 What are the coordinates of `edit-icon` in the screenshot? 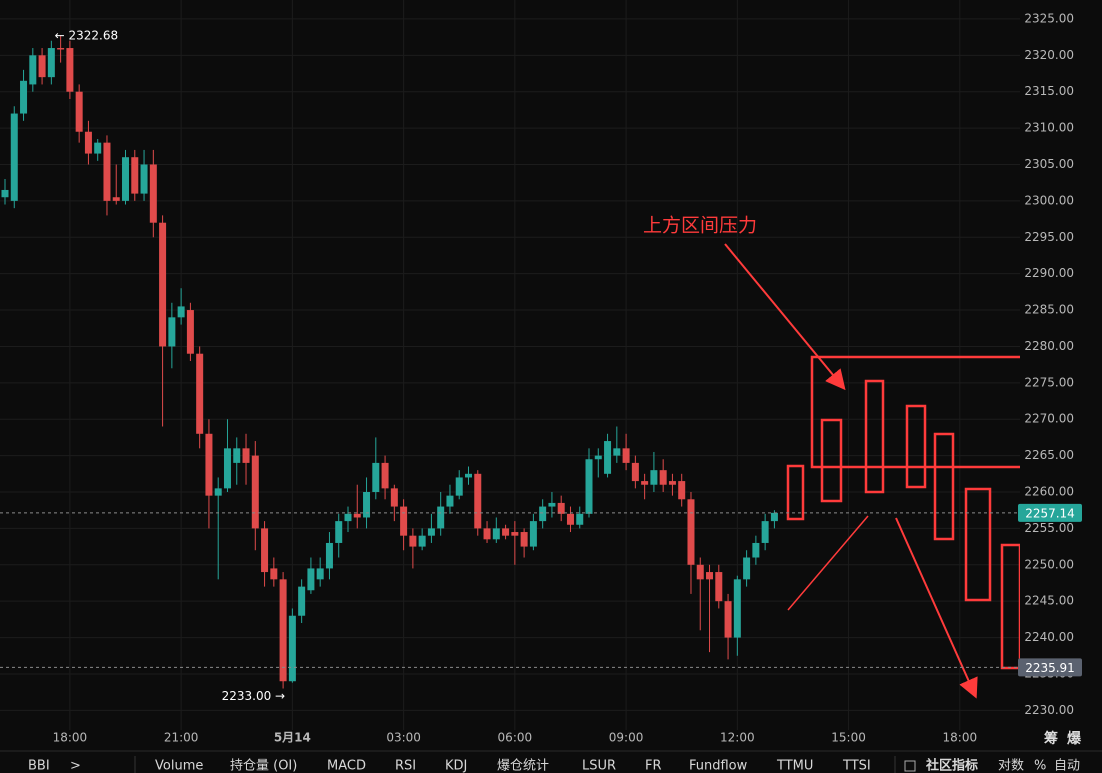 It's located at (910, 766).